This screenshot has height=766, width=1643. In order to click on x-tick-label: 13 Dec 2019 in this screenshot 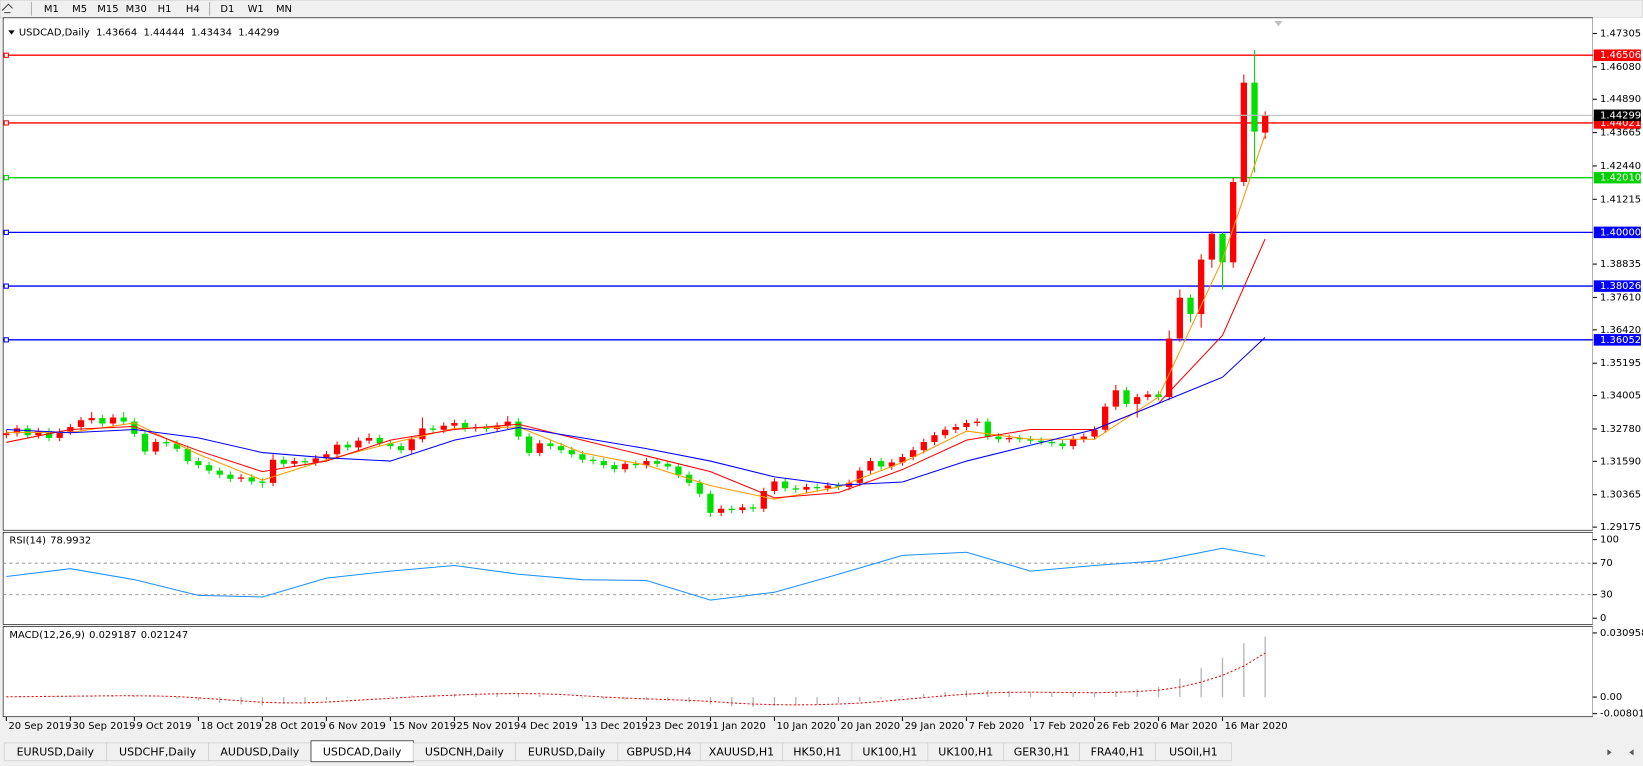, I will do `click(616, 726)`.